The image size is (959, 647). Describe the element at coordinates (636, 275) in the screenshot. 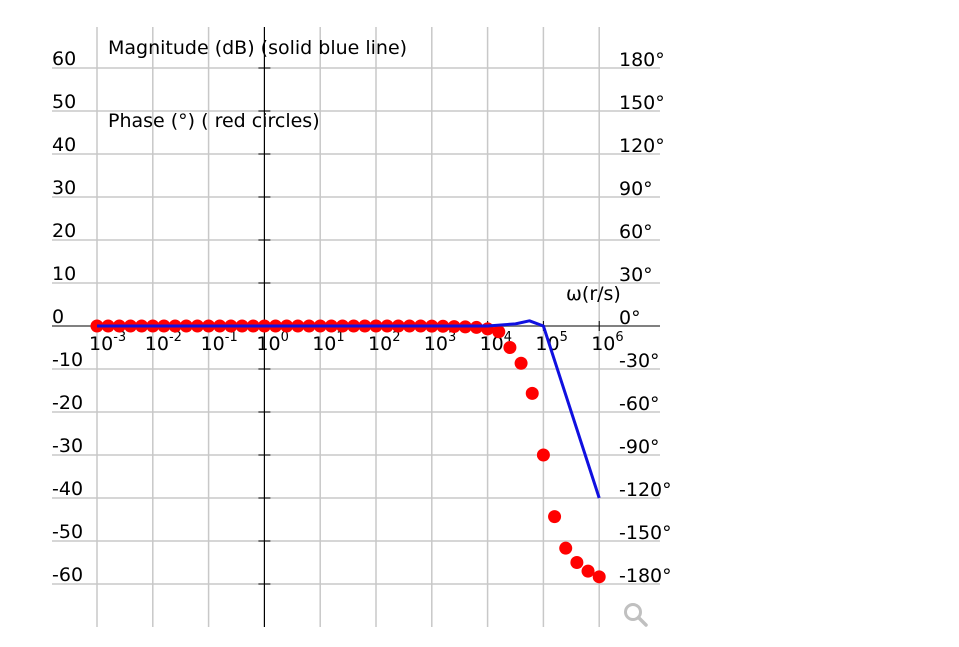

I see `phase-tick-label: 30°` at that location.